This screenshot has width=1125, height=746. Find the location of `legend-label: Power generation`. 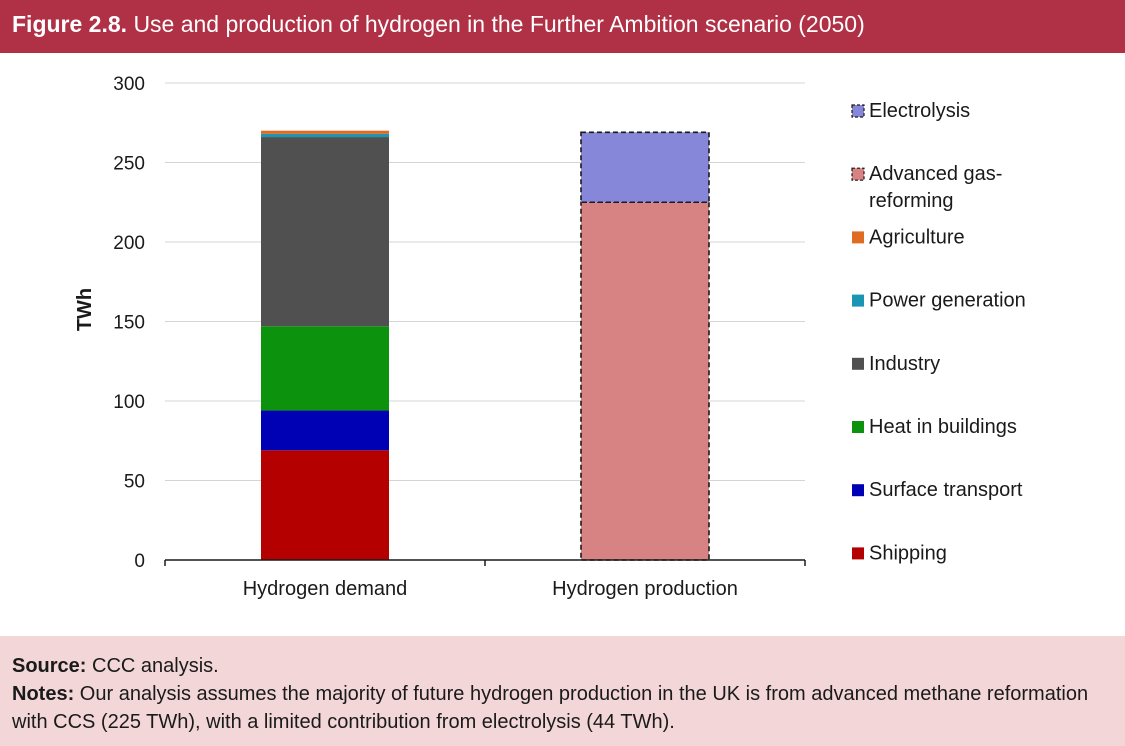

legend-label: Power generation is located at coordinates (947, 301).